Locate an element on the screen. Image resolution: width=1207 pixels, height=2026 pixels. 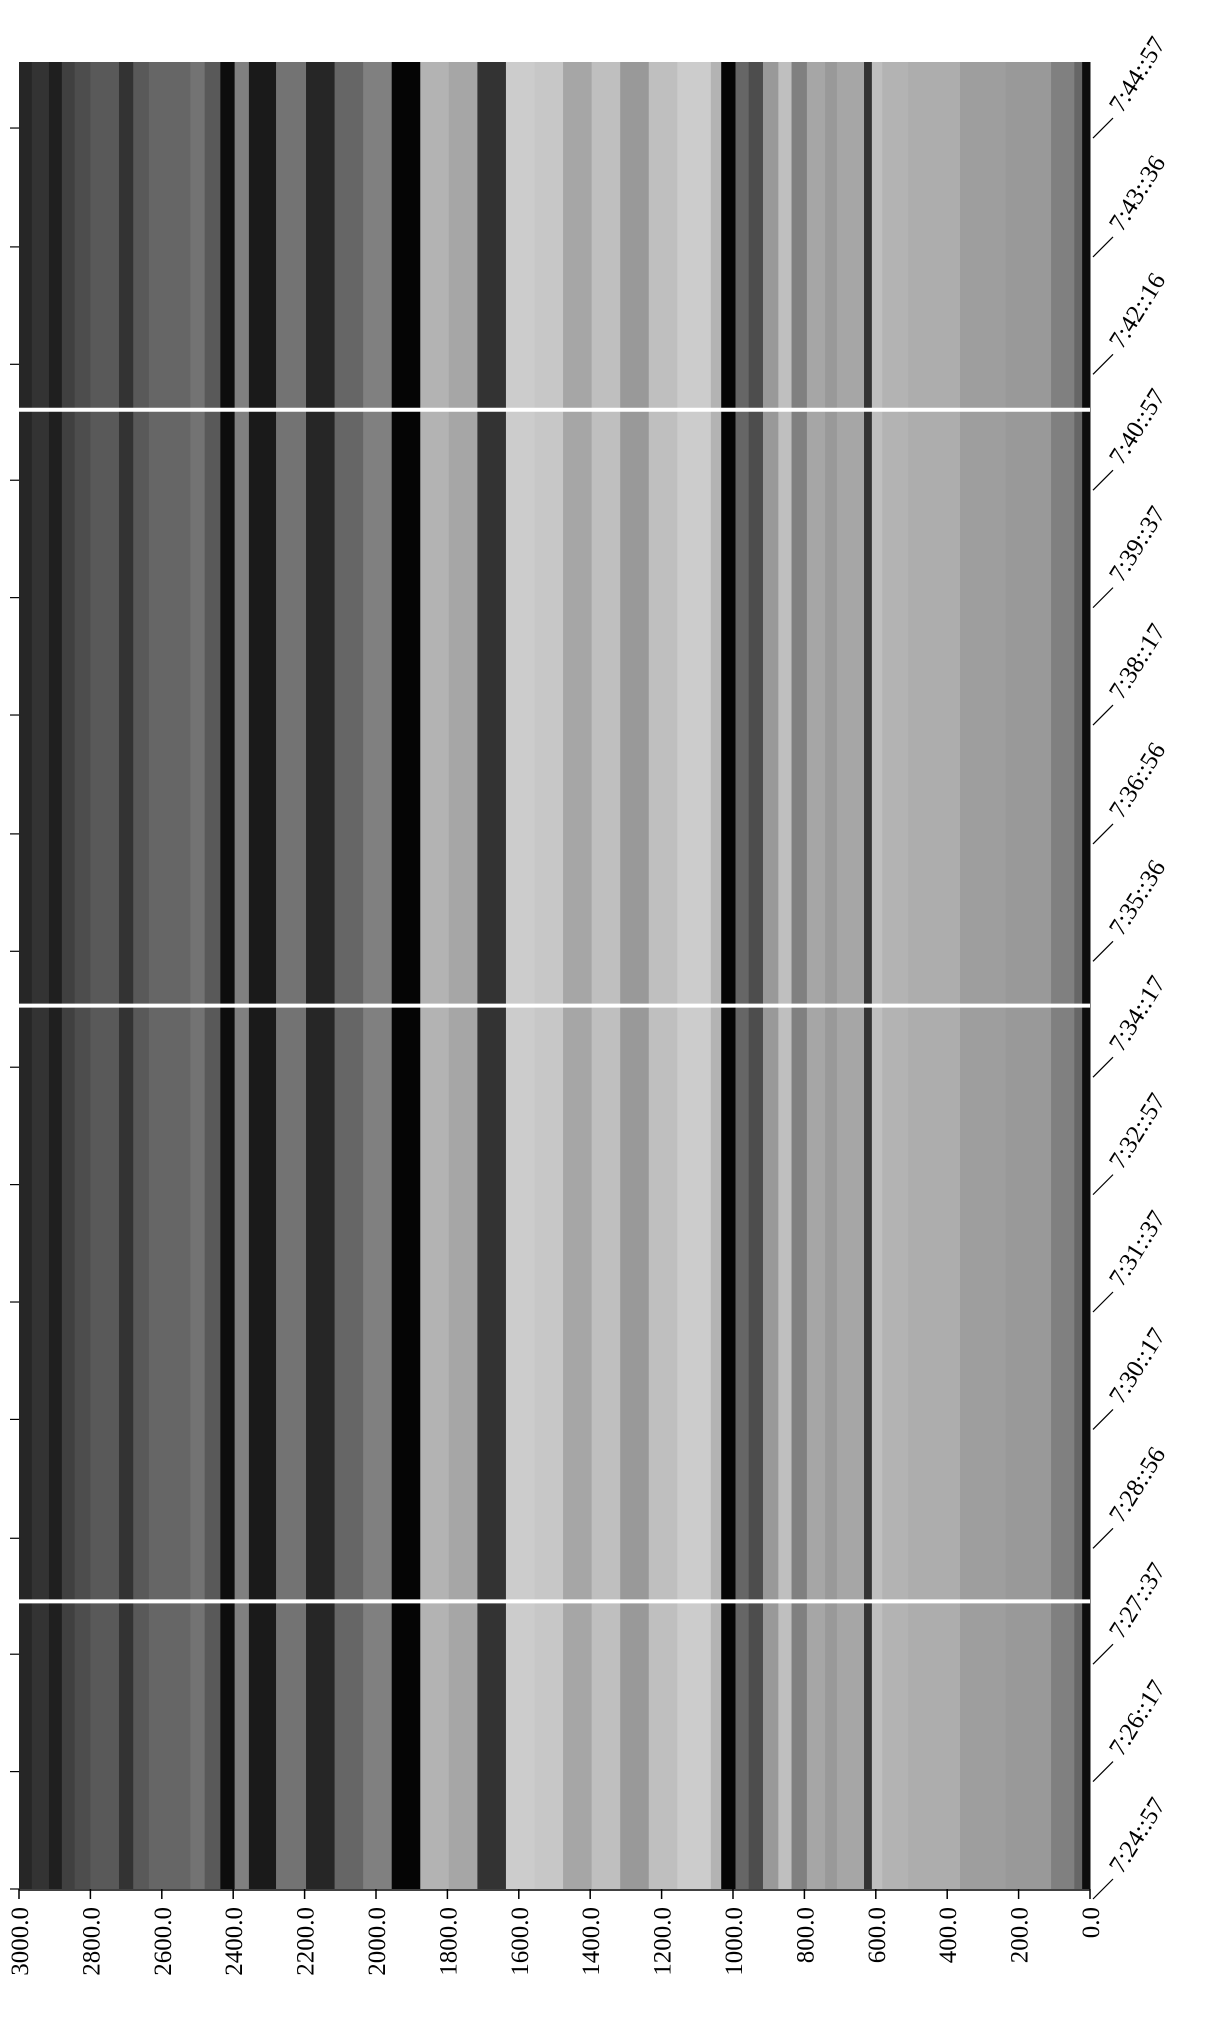
y-tick-label: 7:24::57 is located at coordinates (1137, 1835).